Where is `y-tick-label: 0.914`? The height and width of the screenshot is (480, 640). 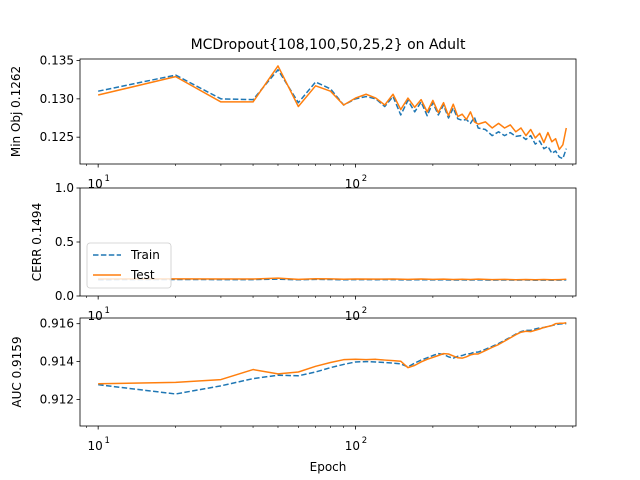 y-tick-label: 0.914 is located at coordinates (57, 362).